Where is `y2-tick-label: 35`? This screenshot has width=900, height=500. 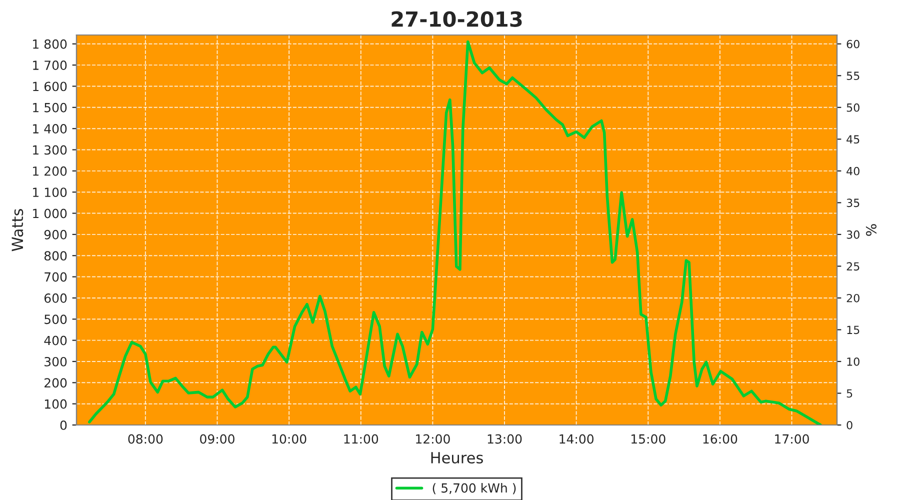
y2-tick-label: 35 is located at coordinates (853, 203).